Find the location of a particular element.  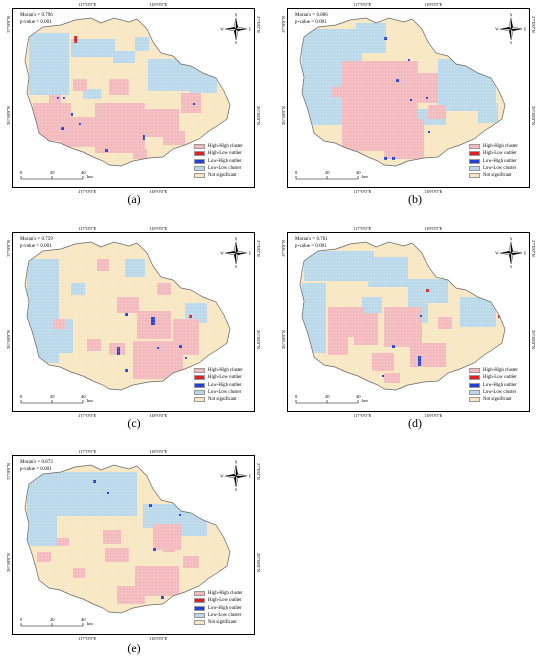

panel-caption: (e) is located at coordinates (134, 648).